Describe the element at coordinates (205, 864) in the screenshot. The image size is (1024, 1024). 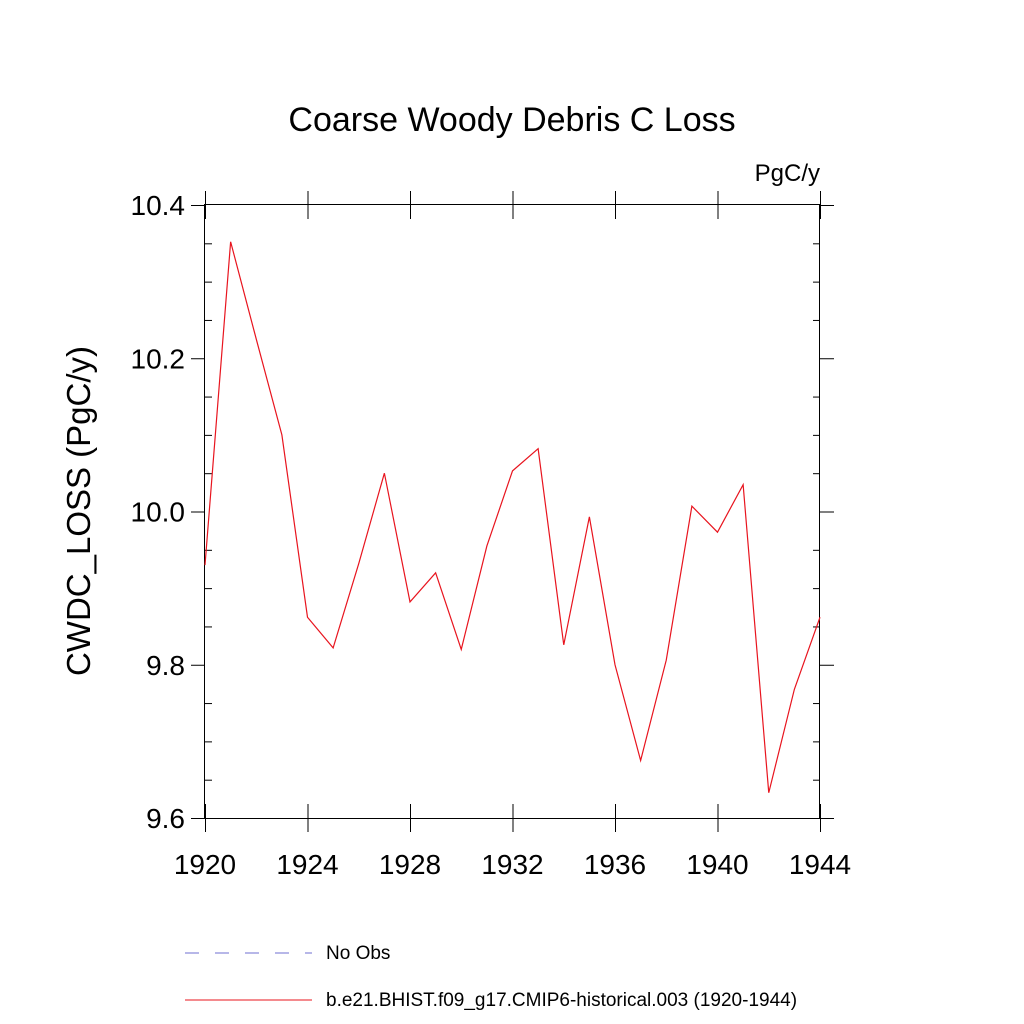
I see `x-tick-label: 1920` at that location.